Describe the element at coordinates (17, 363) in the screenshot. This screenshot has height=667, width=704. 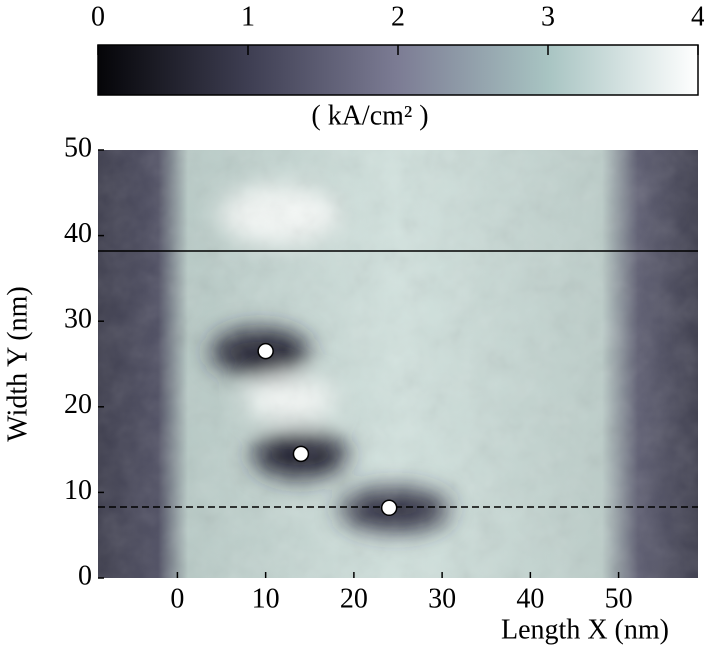
I see `y-axis-label: Width Y (nm)` at that location.